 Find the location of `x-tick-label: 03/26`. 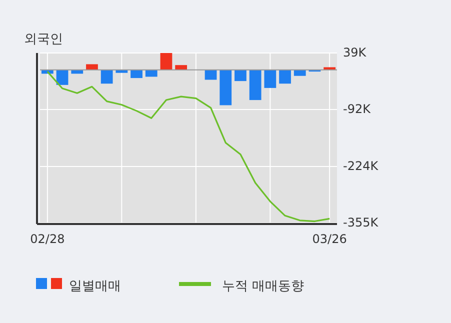

x-tick-label: 03/26 is located at coordinates (329, 239).